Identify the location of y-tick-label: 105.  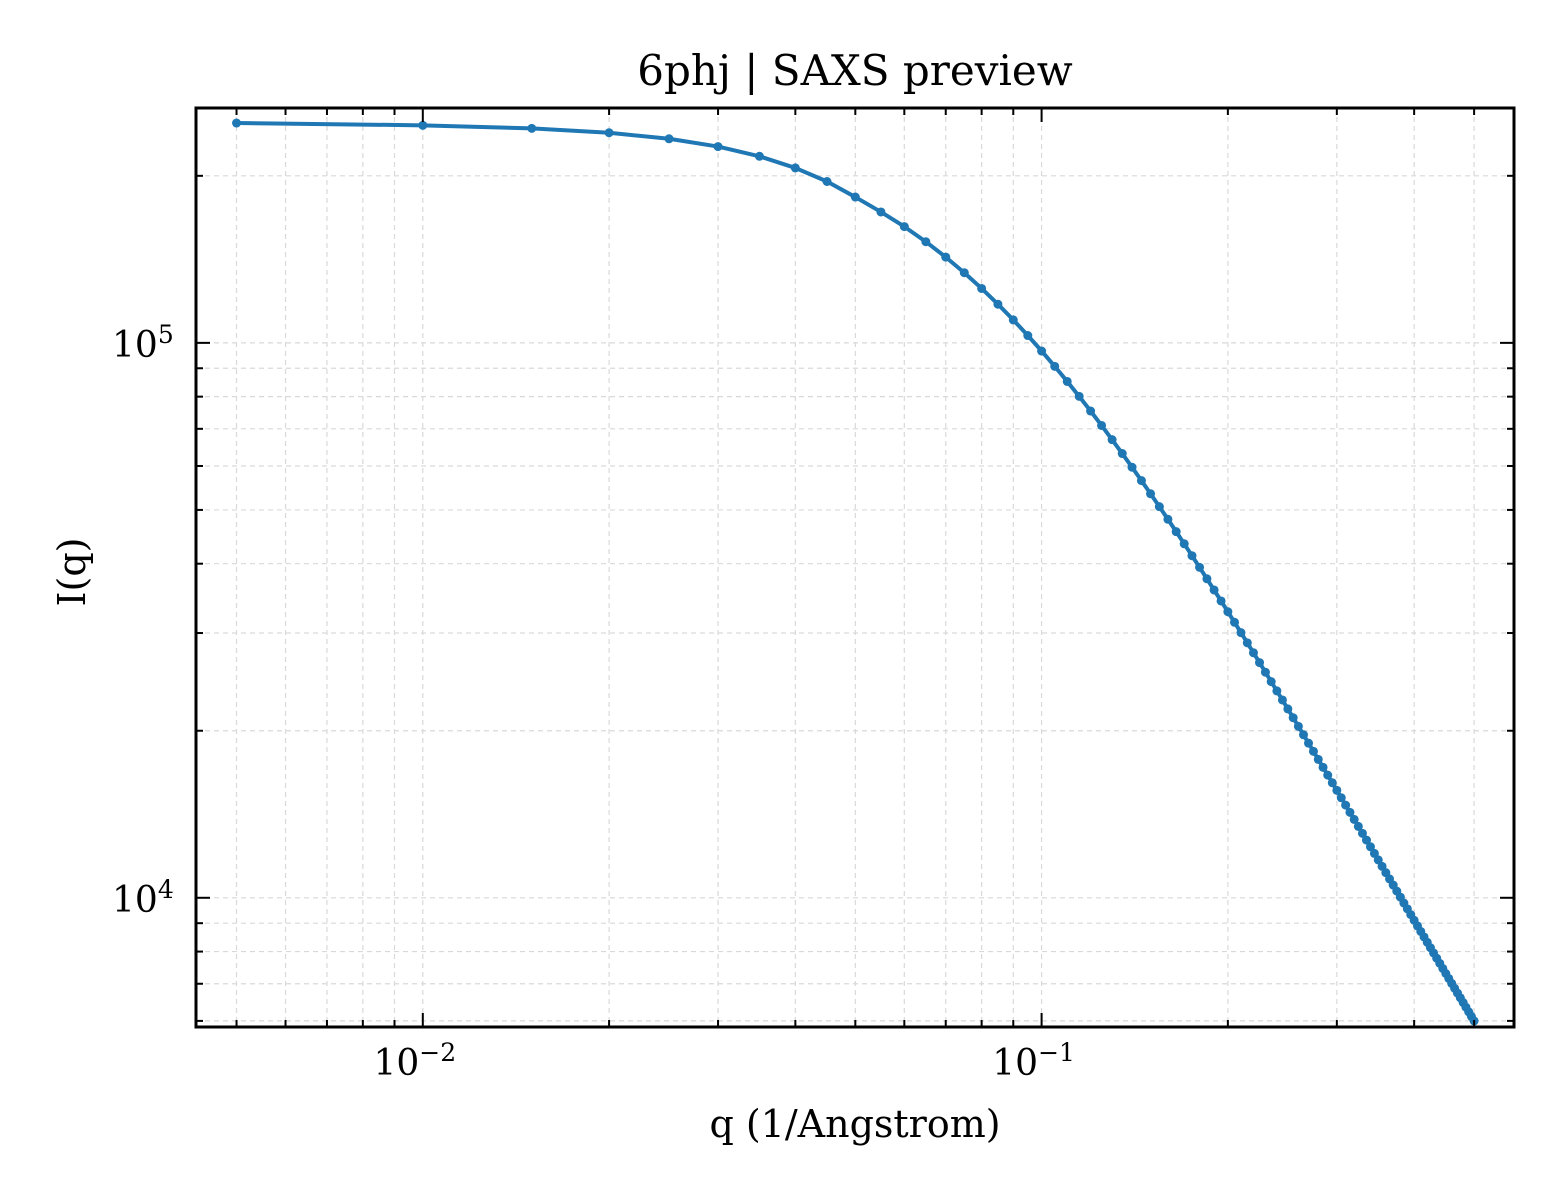
(143, 343).